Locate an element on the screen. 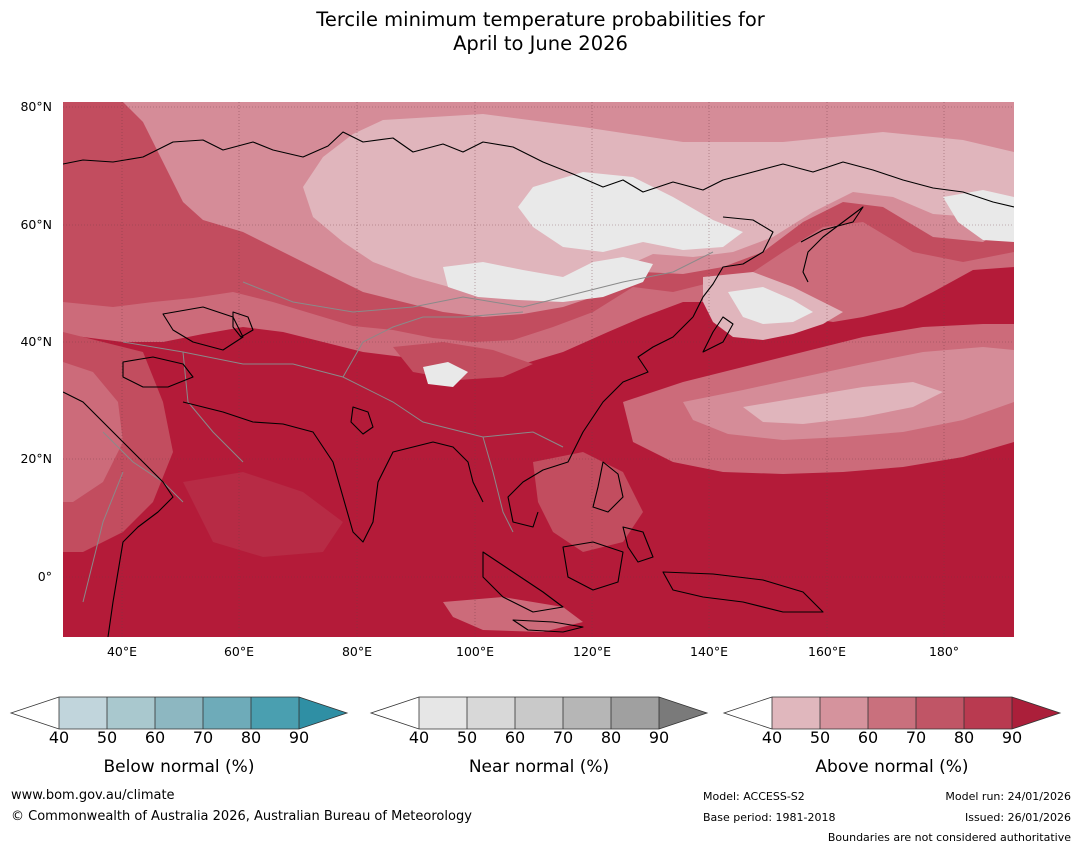 This screenshot has width=1081, height=850. colorbar-below-normal is located at coordinates (179, 713).